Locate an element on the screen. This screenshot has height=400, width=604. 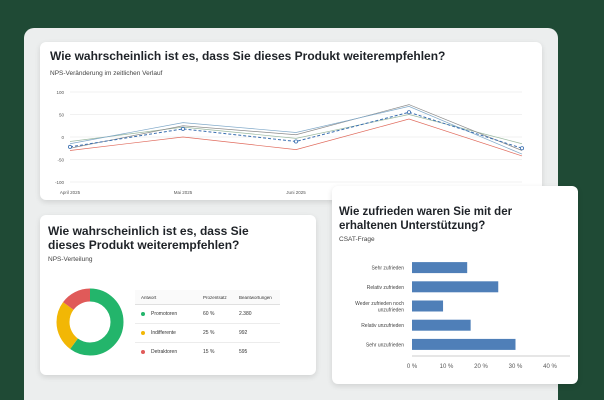
row-label: Promotoren is located at coordinates (164, 314).